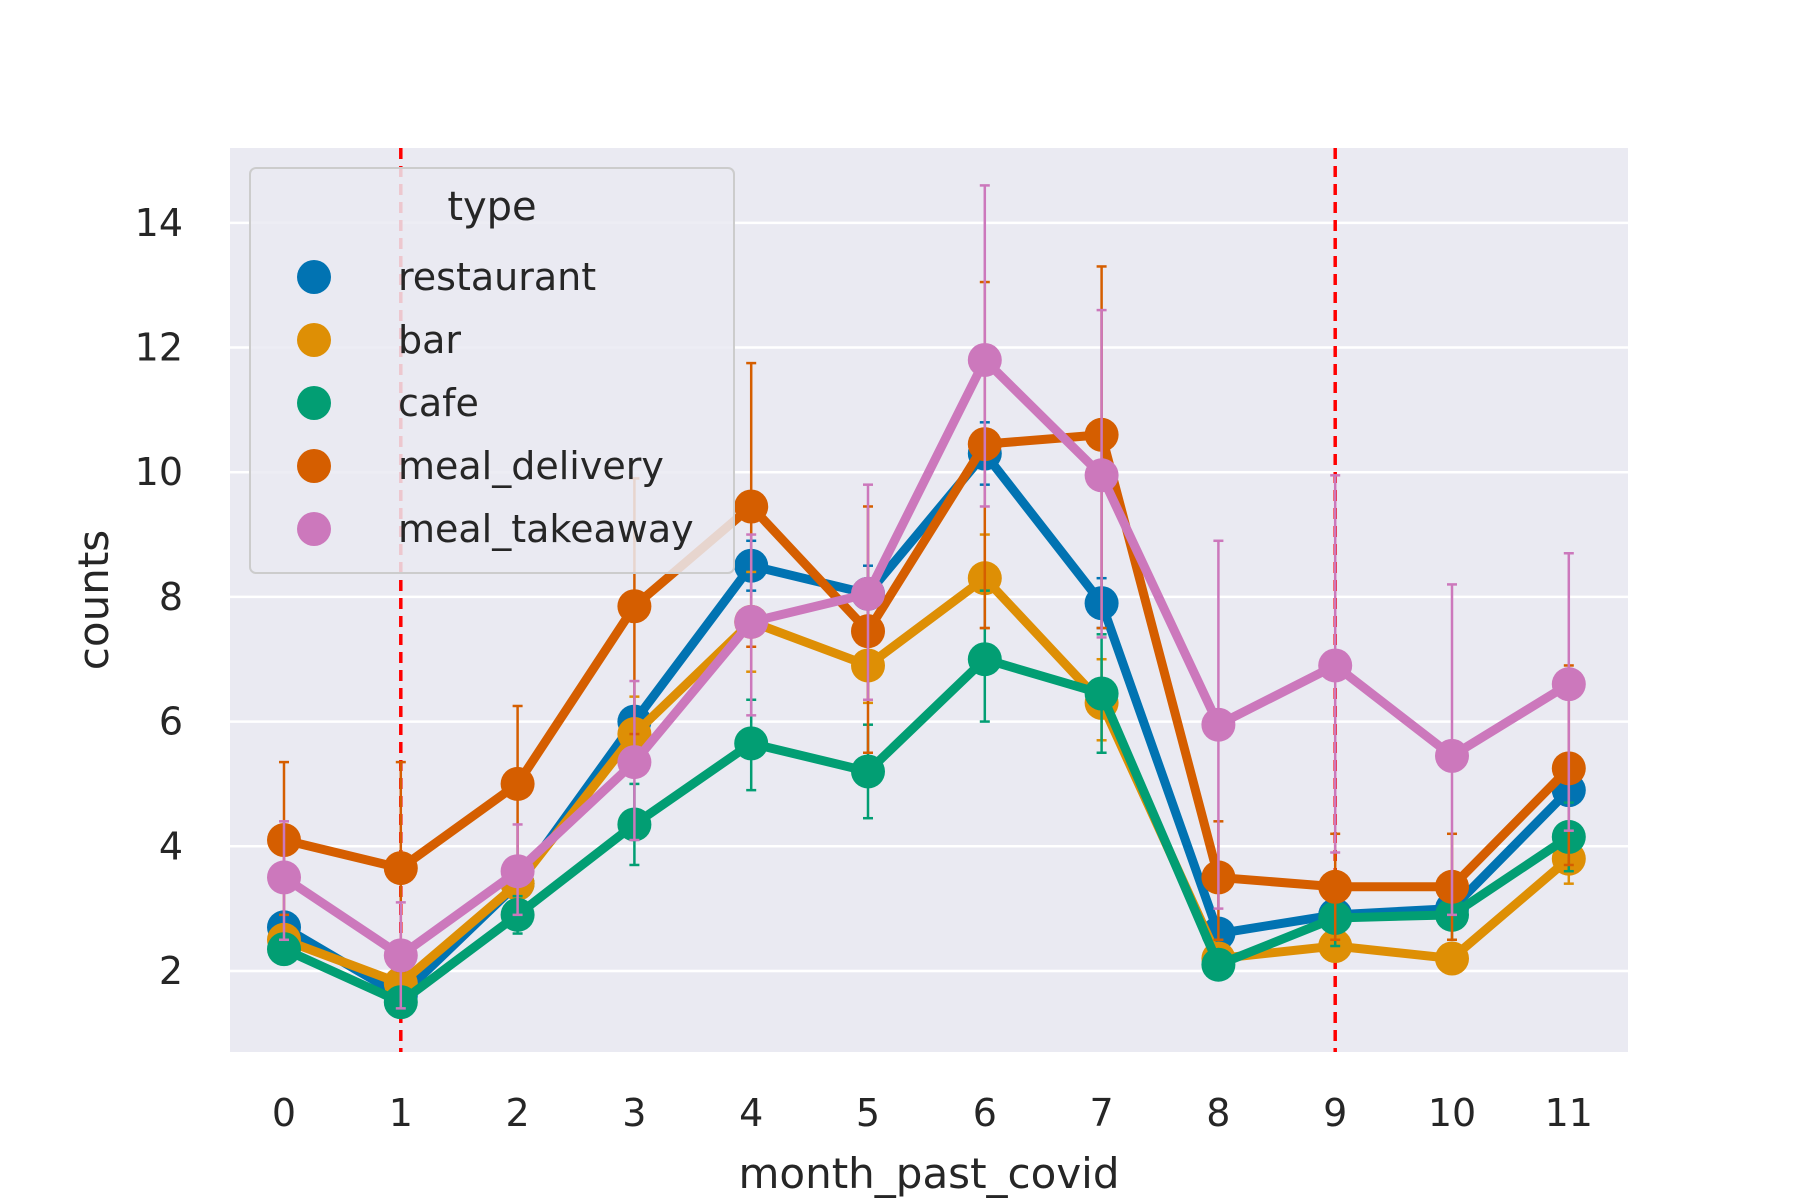  I want to click on legend-label: meal_delivery, so click(531, 466).